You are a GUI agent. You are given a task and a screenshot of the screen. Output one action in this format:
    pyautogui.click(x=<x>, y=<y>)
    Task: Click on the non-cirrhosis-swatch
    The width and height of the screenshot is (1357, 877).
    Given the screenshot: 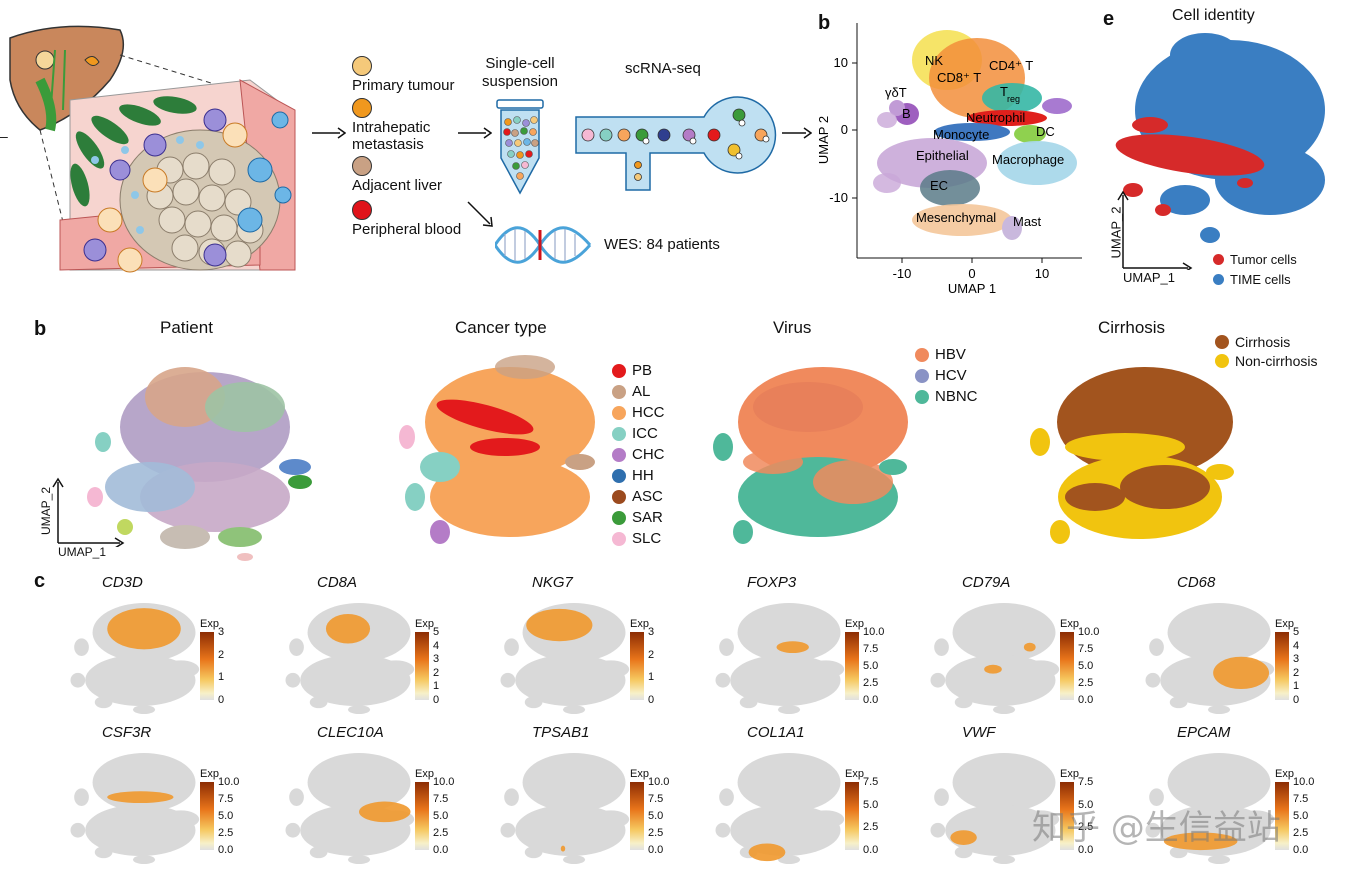 What is the action you would take?
    pyautogui.click(x=1222, y=360)
    